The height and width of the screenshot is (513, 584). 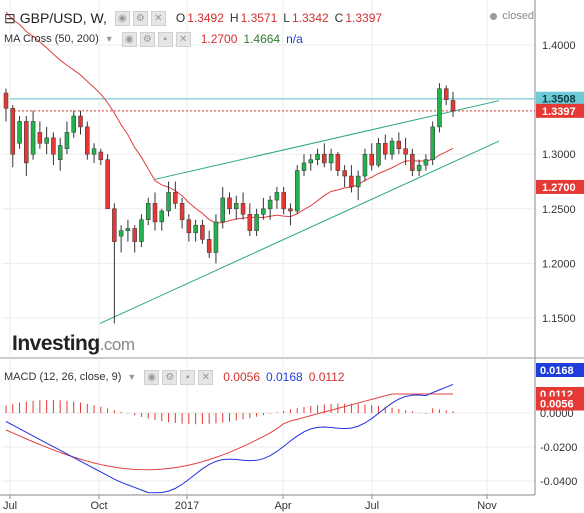 What do you see at coordinates (10, 17) in the screenshot?
I see `collapse-icon: ⊟` at bounding box center [10, 17].